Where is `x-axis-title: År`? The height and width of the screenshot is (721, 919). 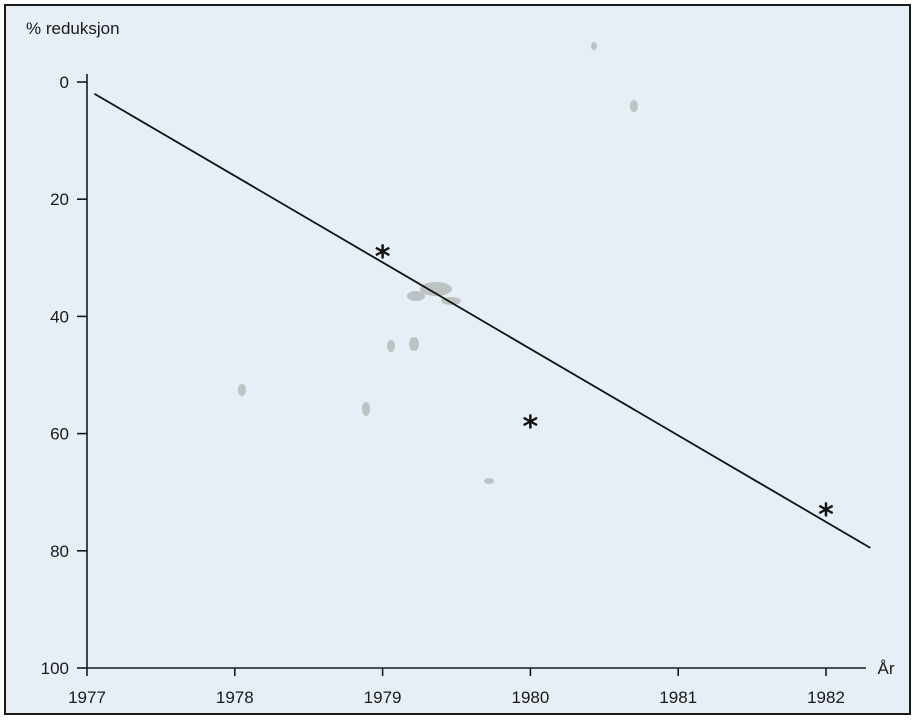
x-axis-title: År is located at coordinates (886, 668).